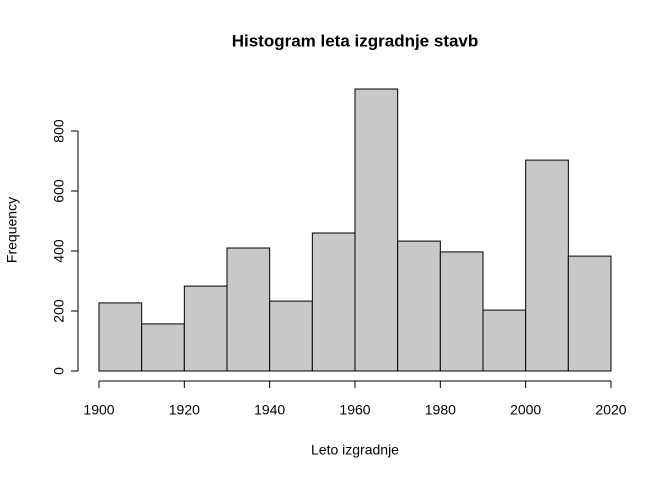 This screenshot has width=672, height=480. Describe the element at coordinates (59, 131) in the screenshot. I see `y-tick-label: 800` at that location.